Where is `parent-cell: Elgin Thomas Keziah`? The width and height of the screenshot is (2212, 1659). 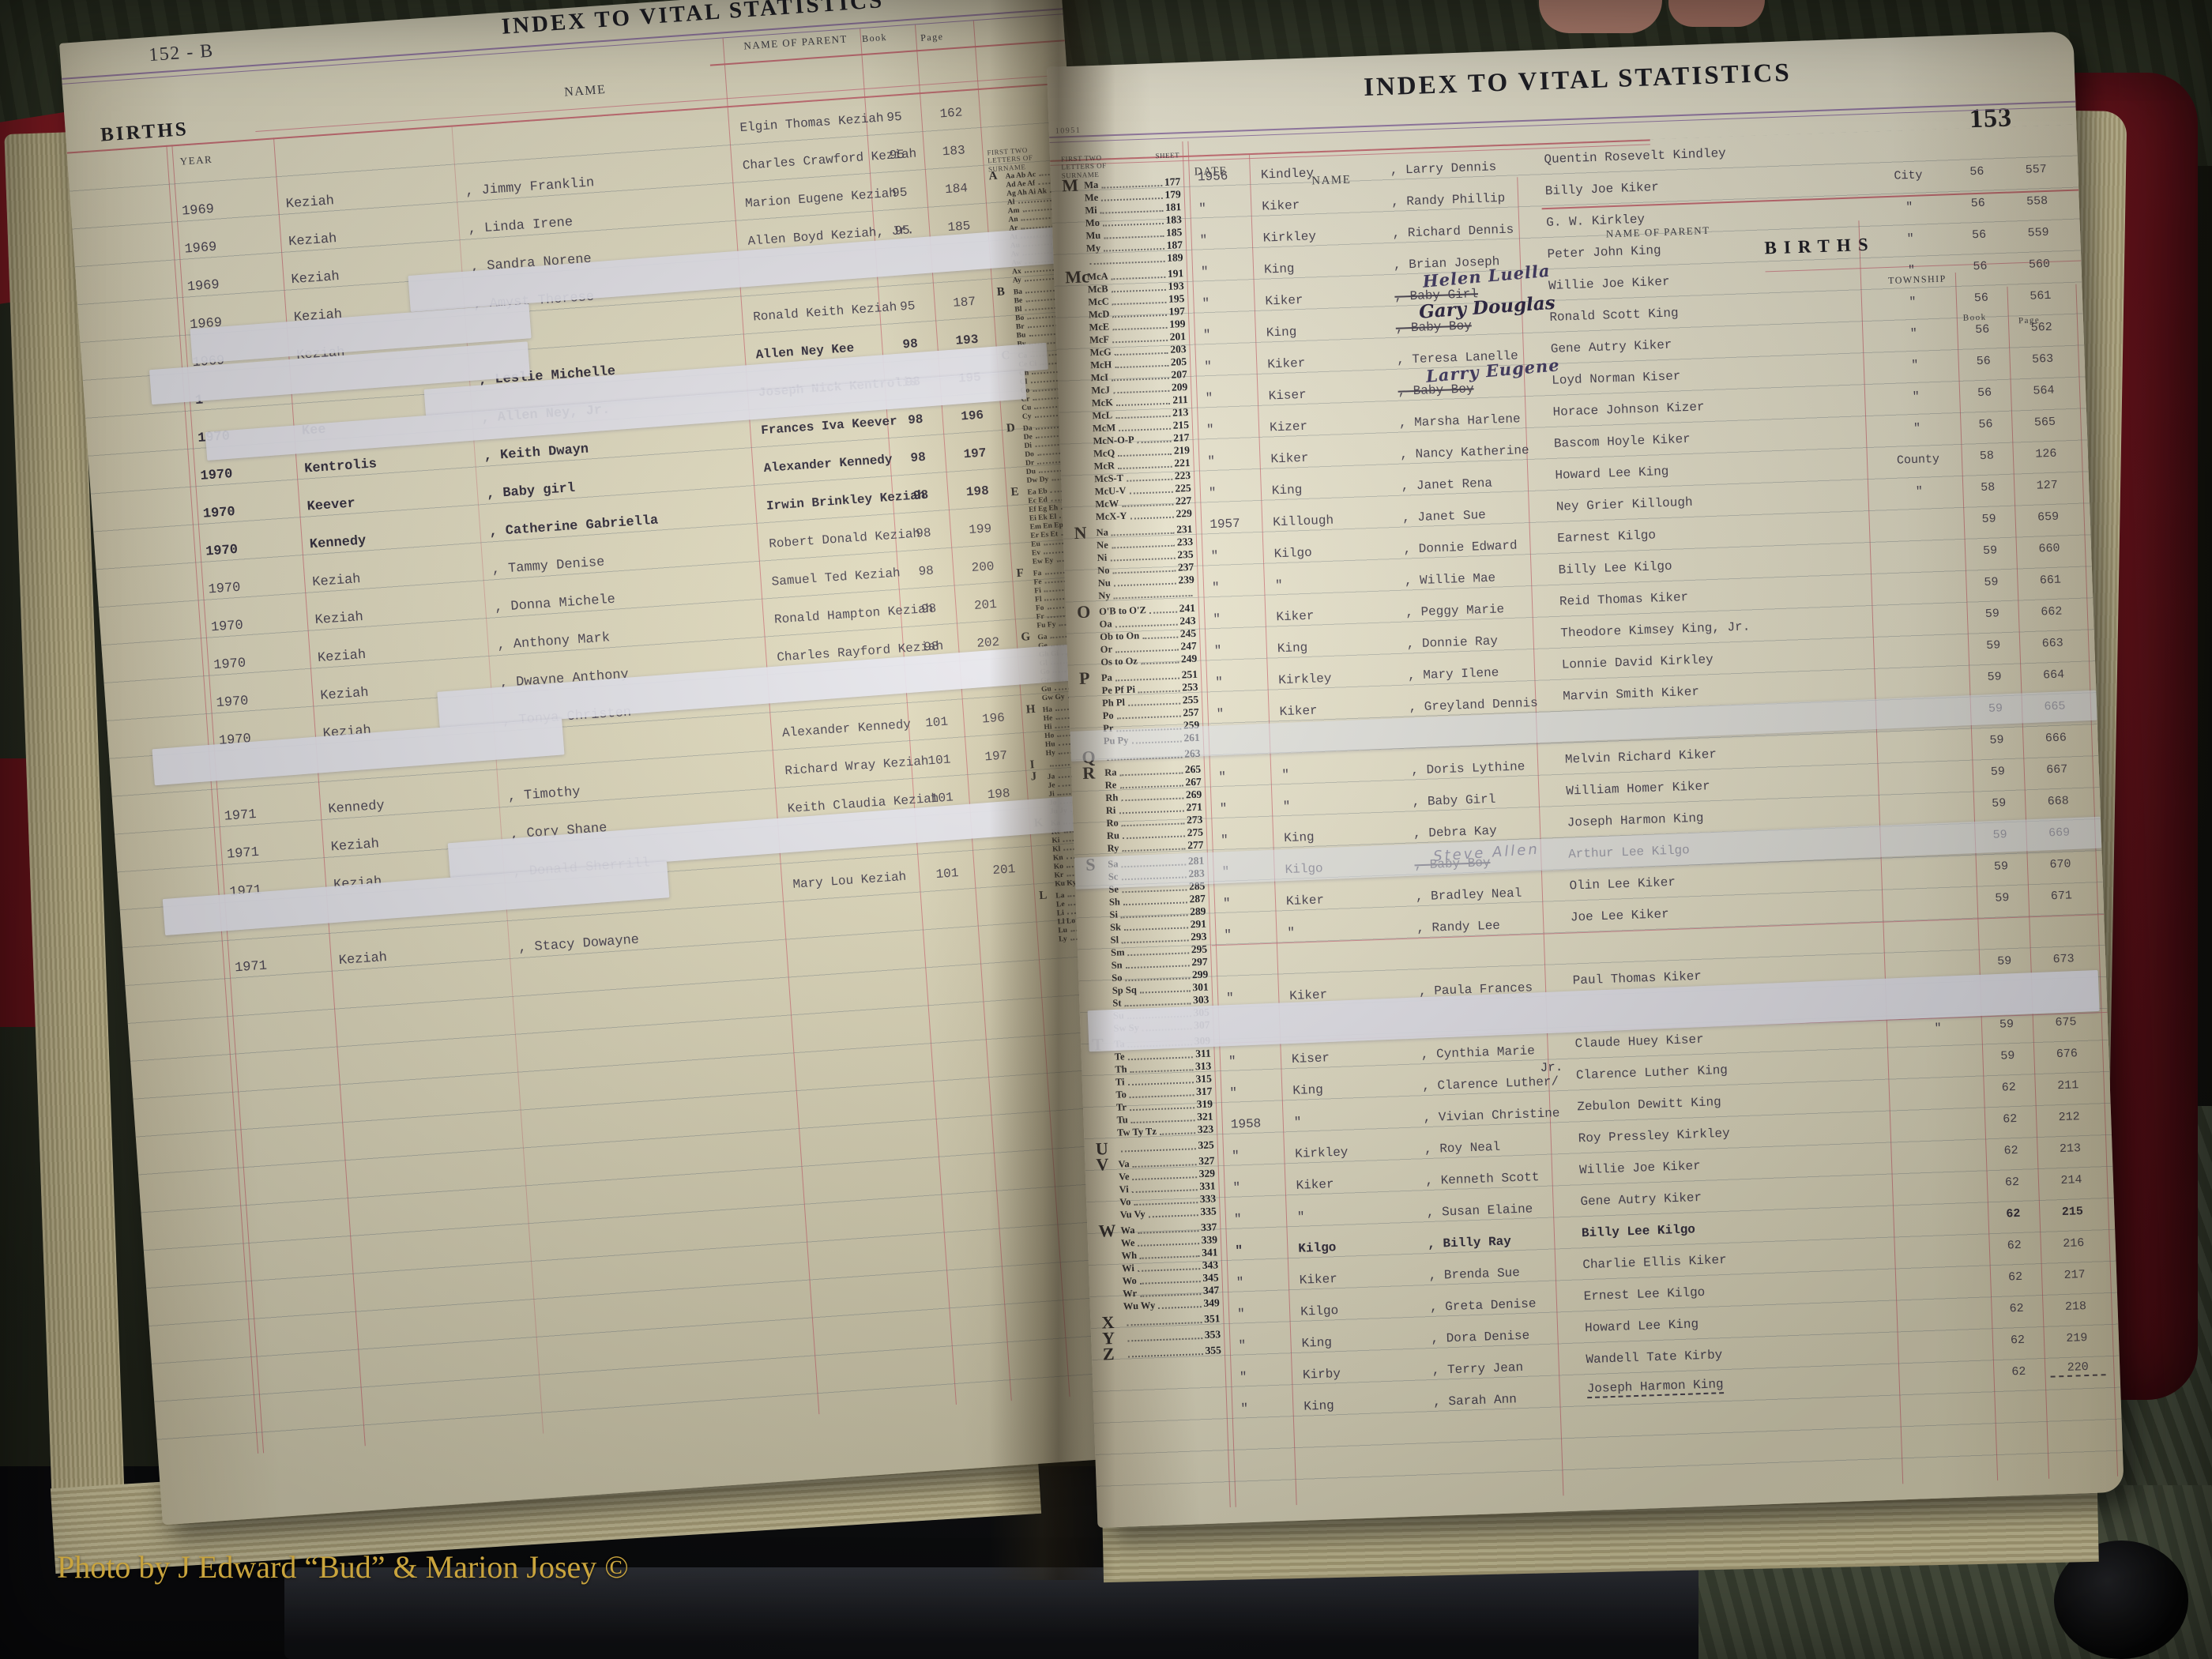 parent-cell: Elgin Thomas Keziah is located at coordinates (812, 123).